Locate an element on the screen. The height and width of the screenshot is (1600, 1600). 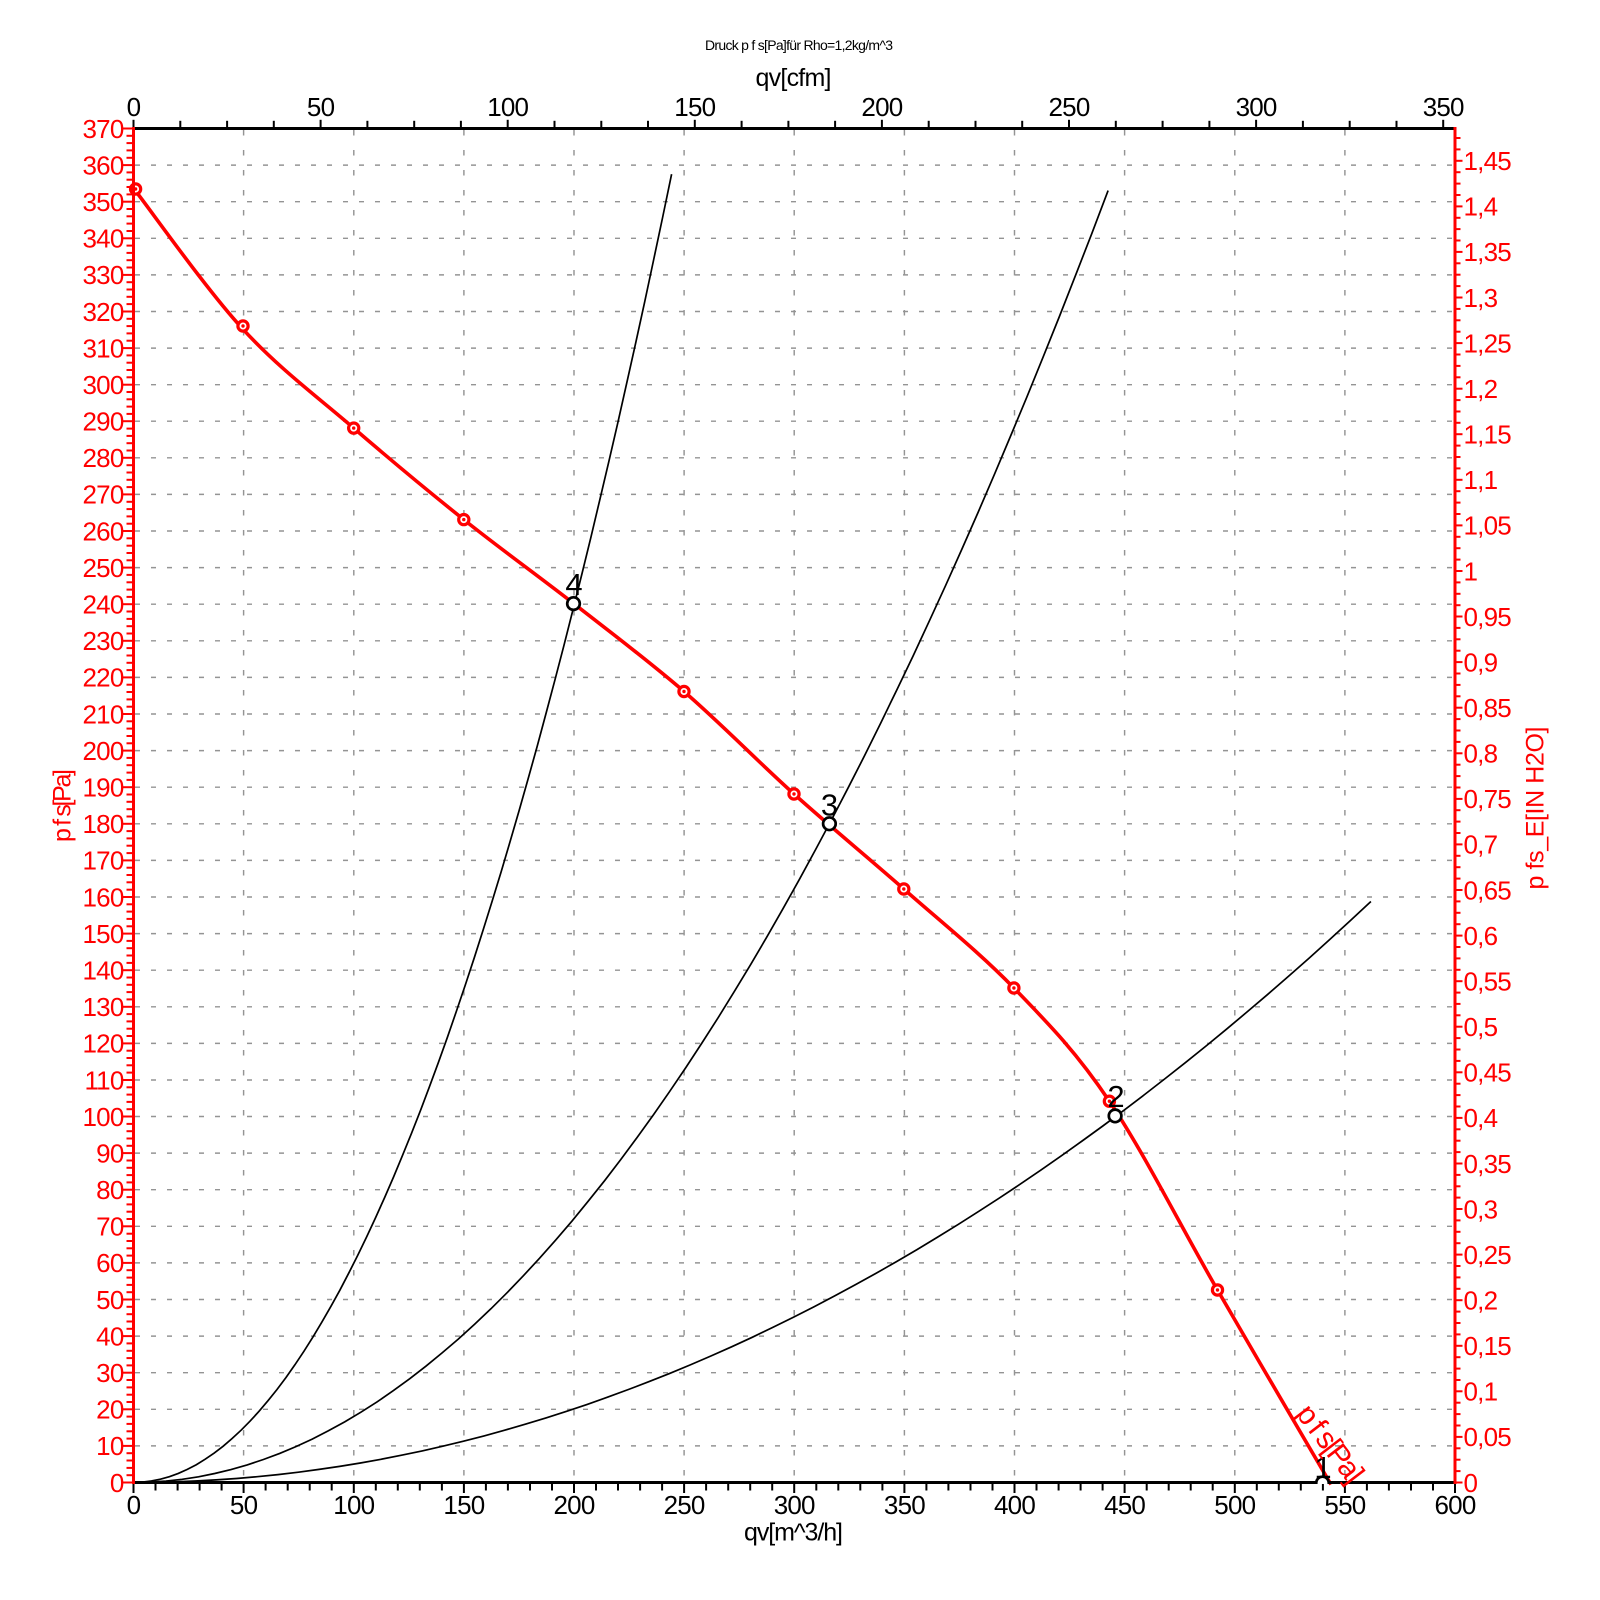
svg-text: 90 is located at coordinates (110, 1153).